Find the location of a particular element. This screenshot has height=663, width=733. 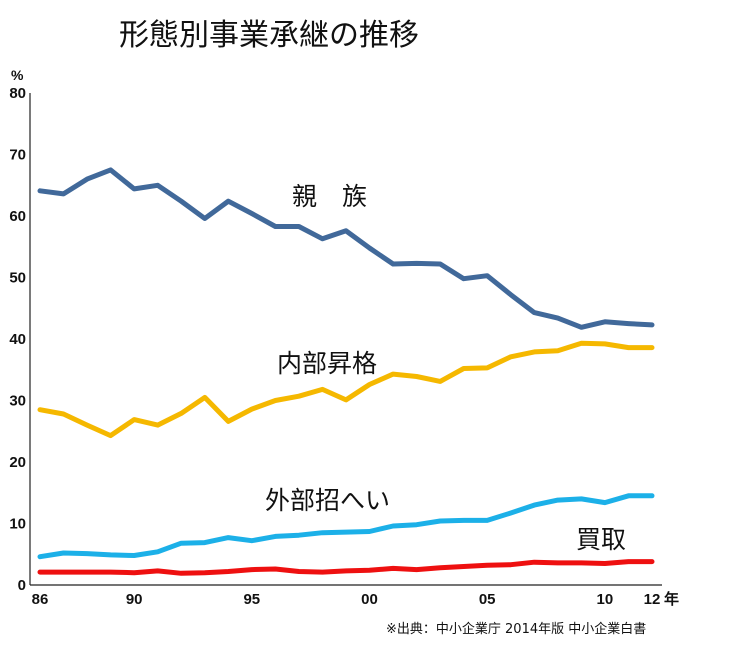

y-tick-label: 70 is located at coordinates (17, 155).